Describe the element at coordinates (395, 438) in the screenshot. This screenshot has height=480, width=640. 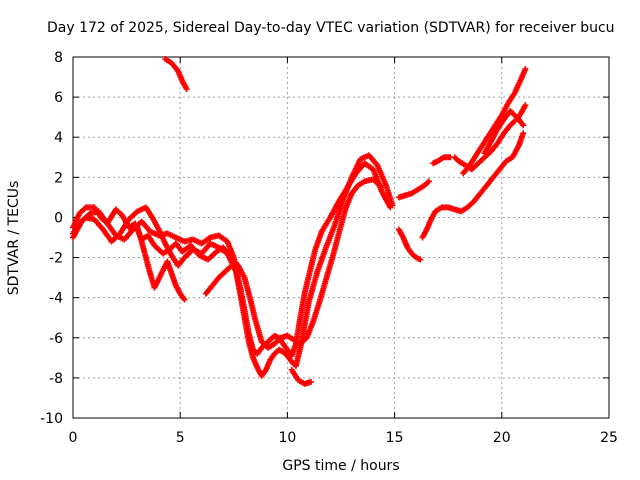
I see `x-tick-label: 15` at that location.